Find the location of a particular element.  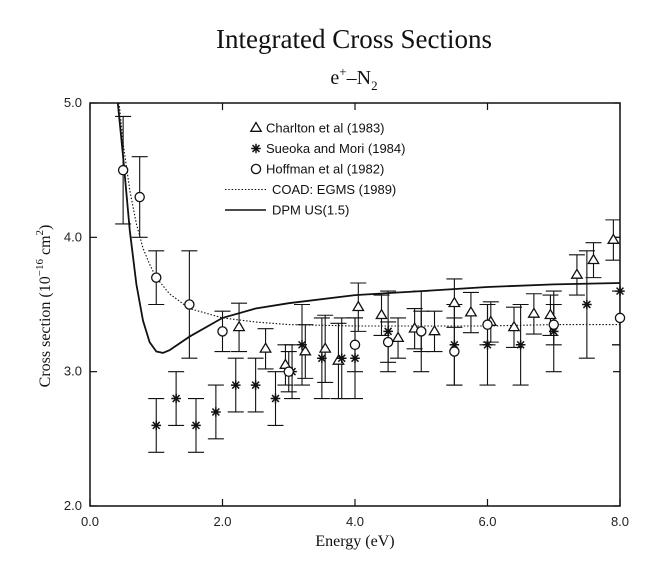

chart-subtitle: e+–N2 is located at coordinates (353, 78).